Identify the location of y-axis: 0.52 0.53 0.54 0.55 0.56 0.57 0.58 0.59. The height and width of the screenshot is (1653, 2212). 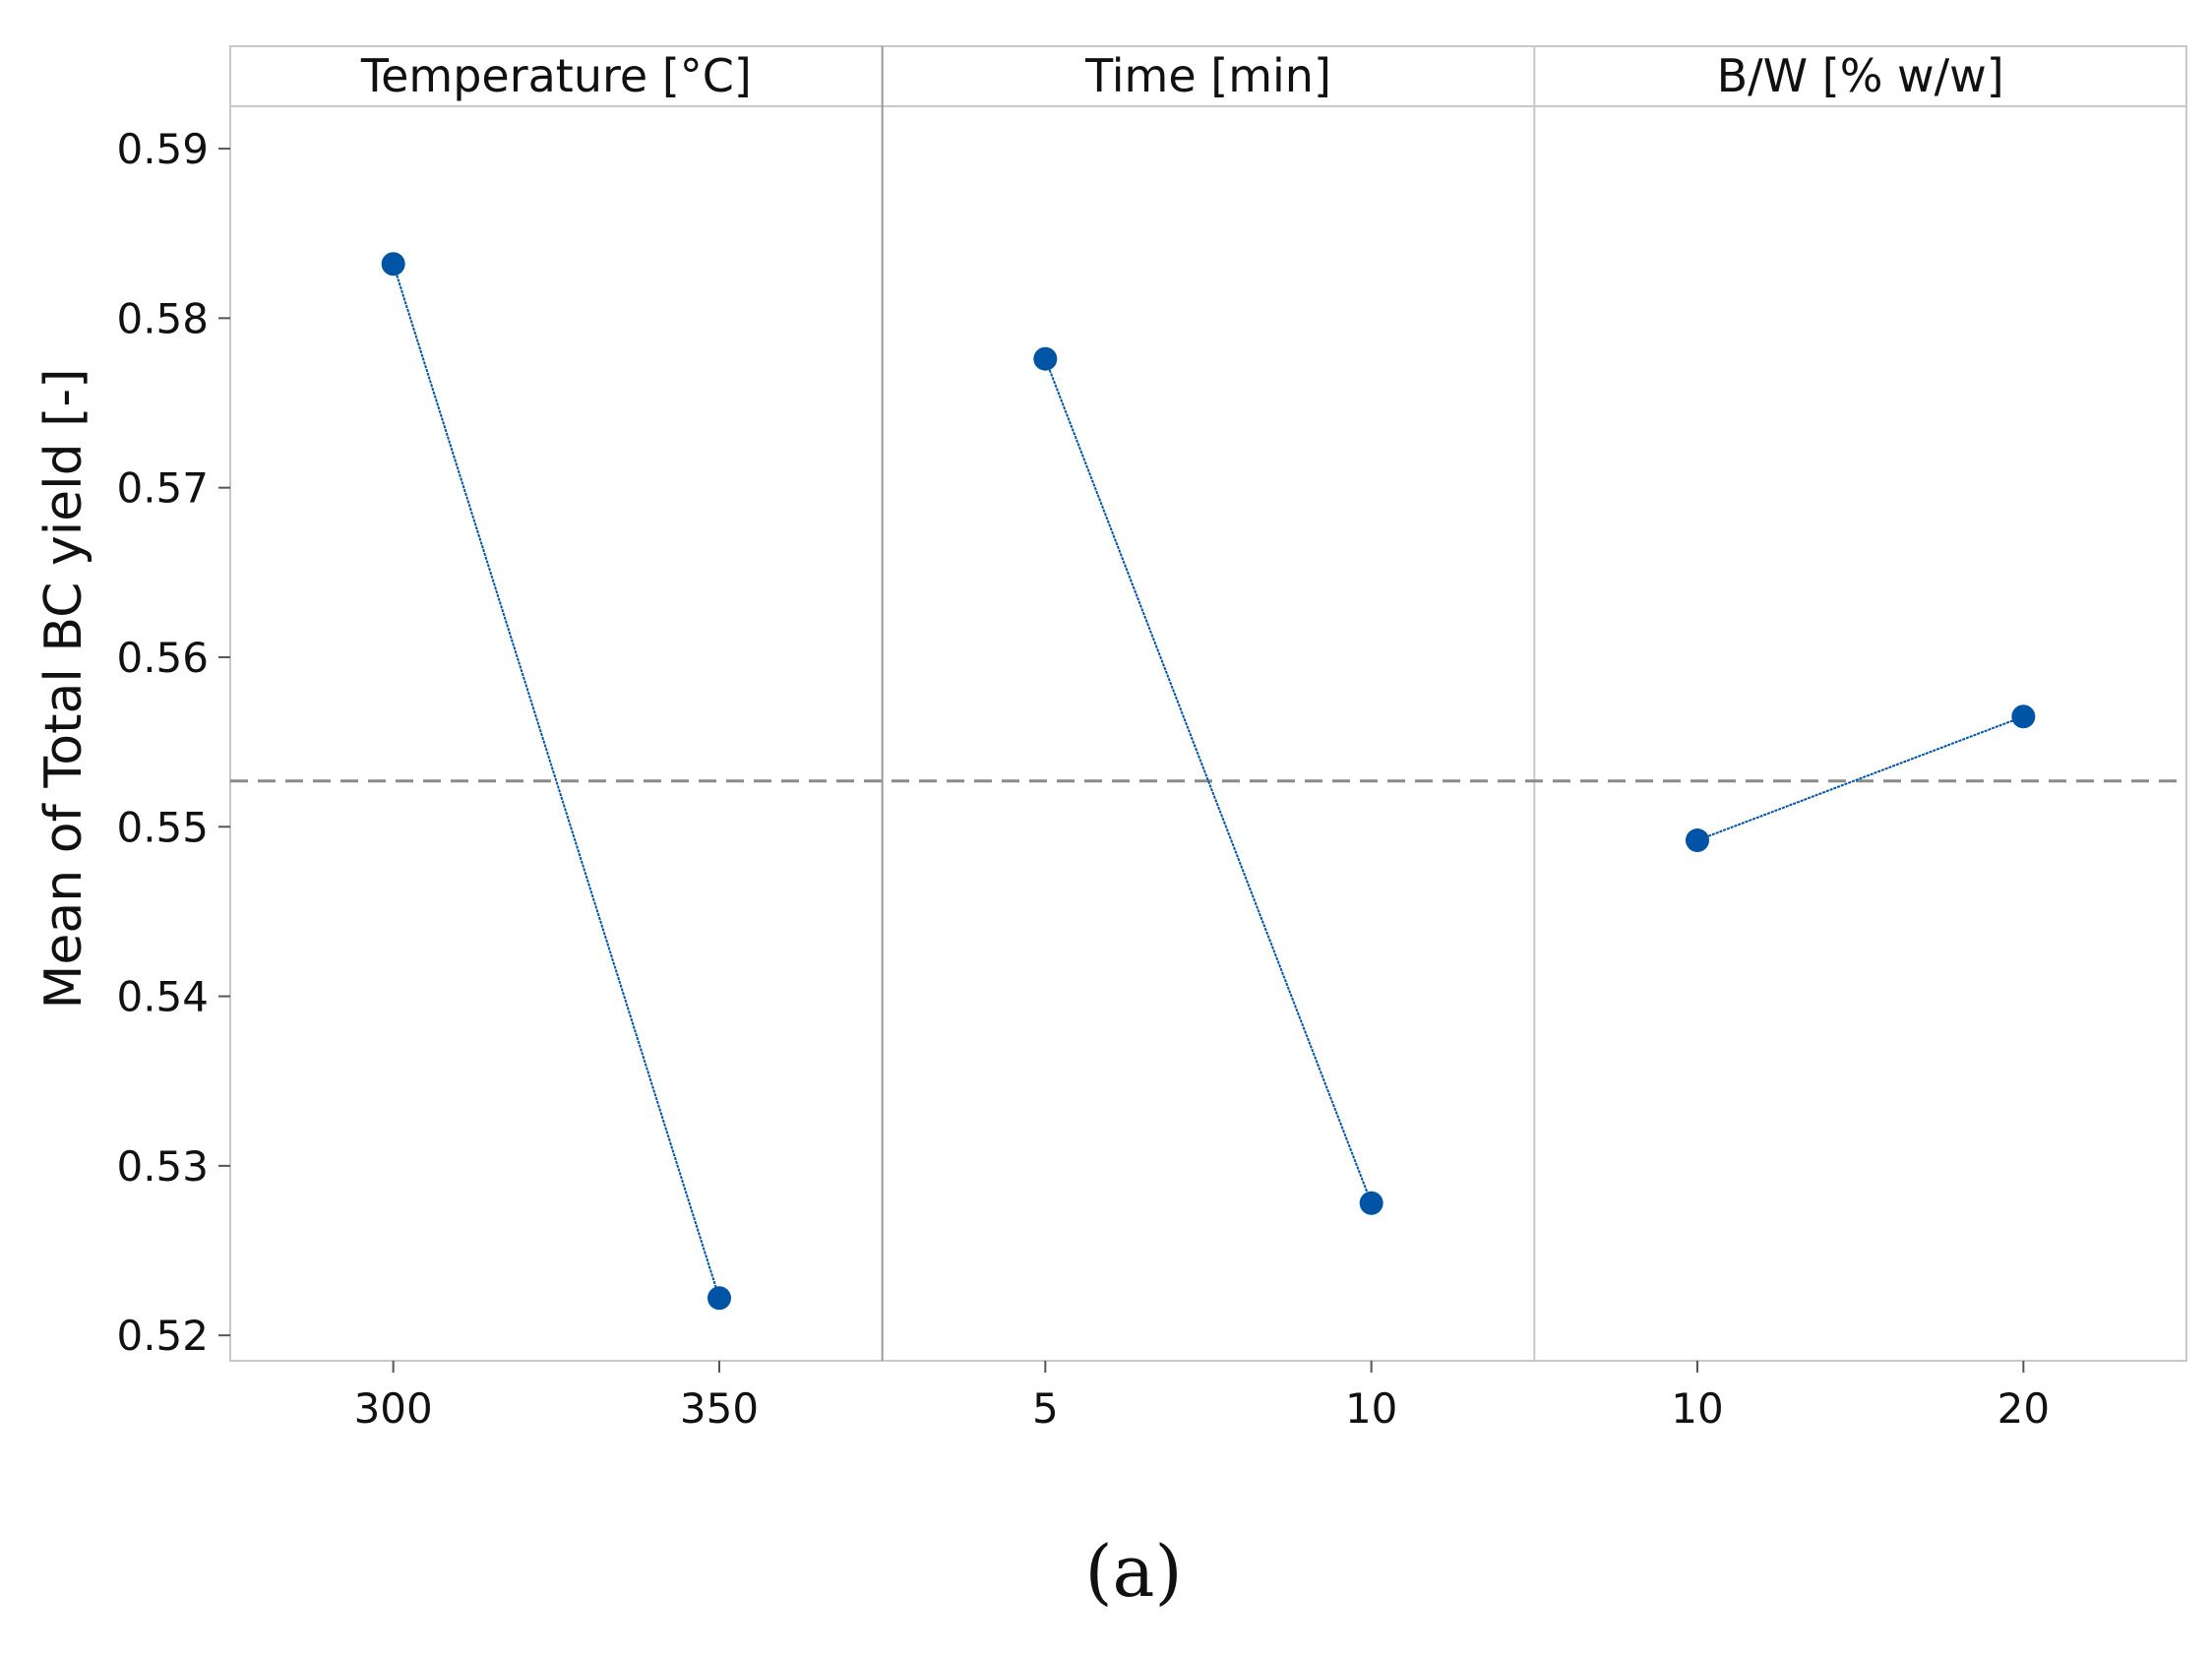
(173, 742).